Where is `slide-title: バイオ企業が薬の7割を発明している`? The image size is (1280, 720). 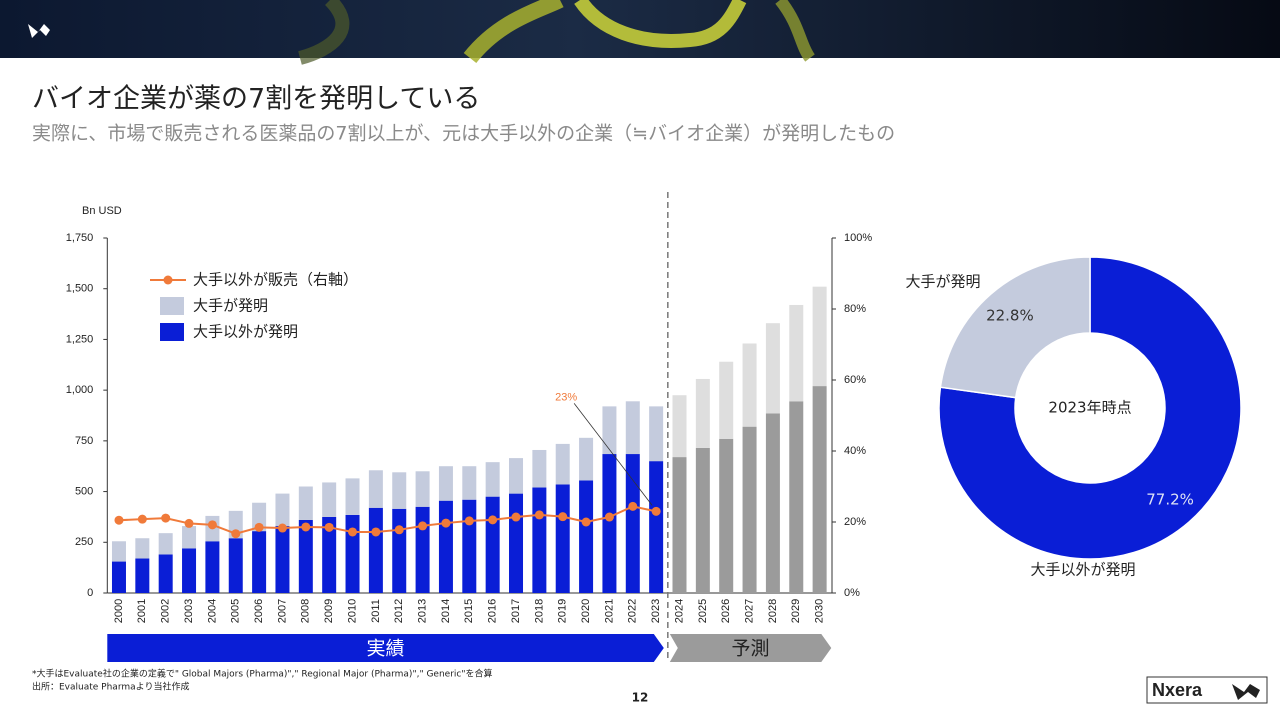
slide-title: バイオ企業が薬の7割を発明している is located at coordinates (256, 99).